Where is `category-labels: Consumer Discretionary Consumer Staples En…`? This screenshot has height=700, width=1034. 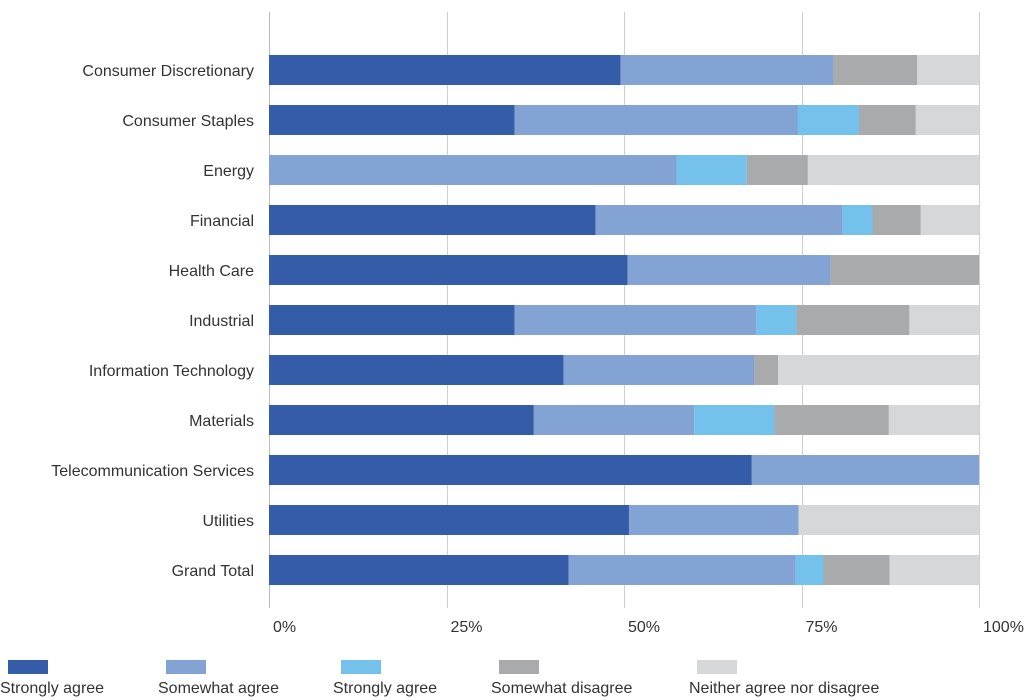 category-labels: Consumer Discretionary Consumer Staples En… is located at coordinates (152, 321).